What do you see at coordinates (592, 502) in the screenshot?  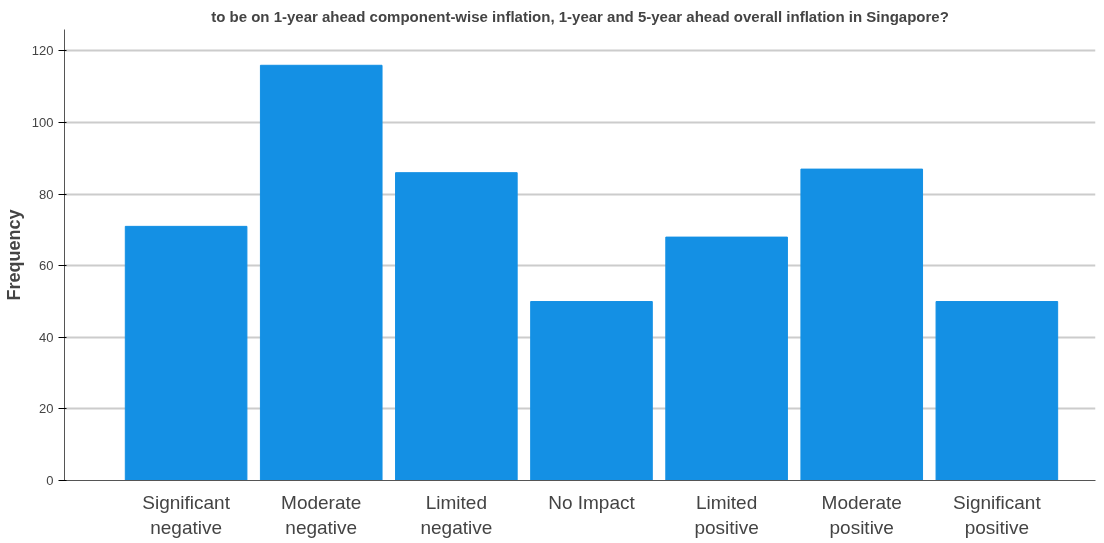 I see `x-tick-label: No Impact` at bounding box center [592, 502].